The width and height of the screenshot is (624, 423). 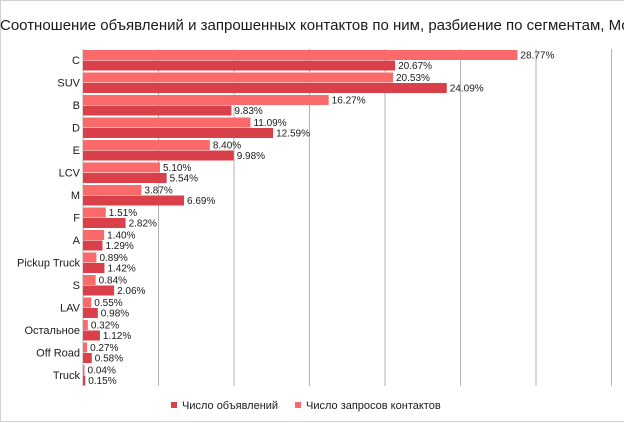 What do you see at coordinates (143, 224) in the screenshot?
I see `data-label: 2.82%` at bounding box center [143, 224].